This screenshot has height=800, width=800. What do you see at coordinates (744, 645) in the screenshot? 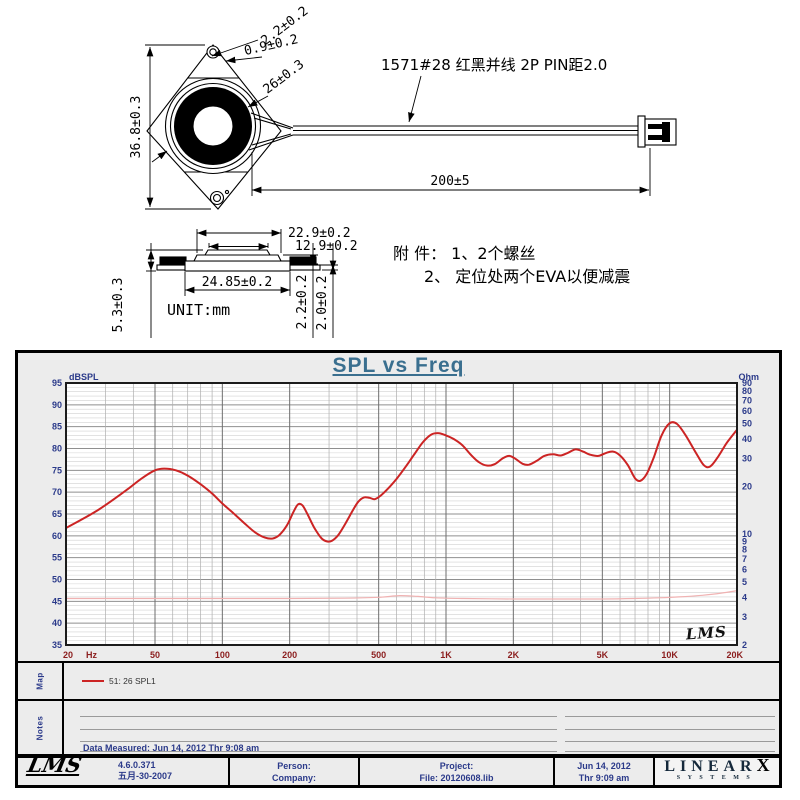
I see `svg-text: 2` at bounding box center [744, 645].